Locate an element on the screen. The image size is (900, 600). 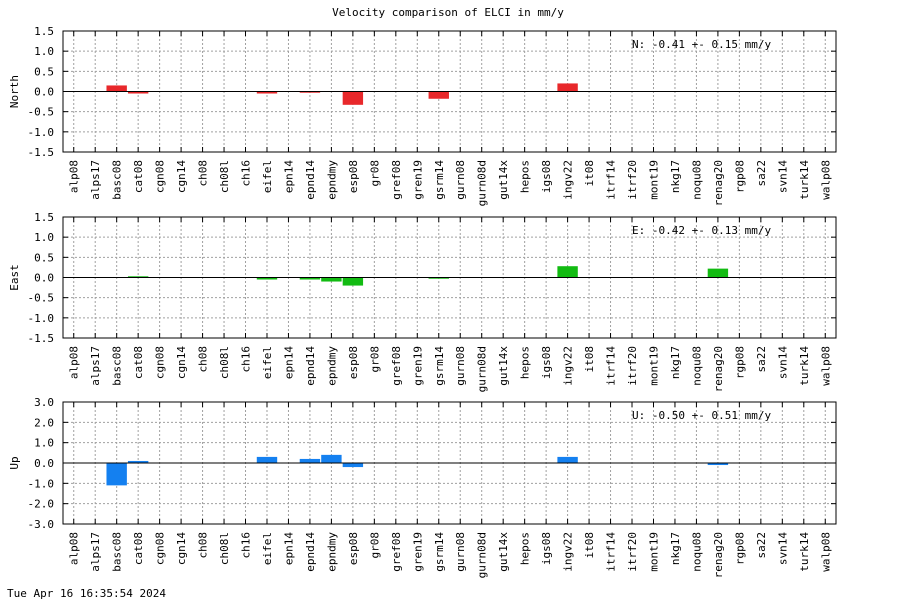
x-tick-label: cgn14 is located at coordinates (181, 176).